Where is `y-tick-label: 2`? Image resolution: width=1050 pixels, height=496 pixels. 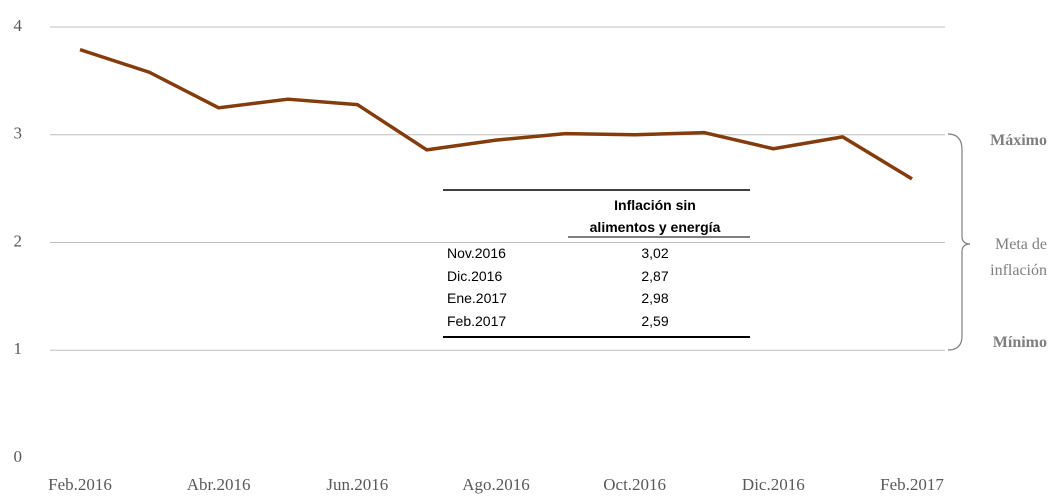 y-tick-label: 2 is located at coordinates (18, 240).